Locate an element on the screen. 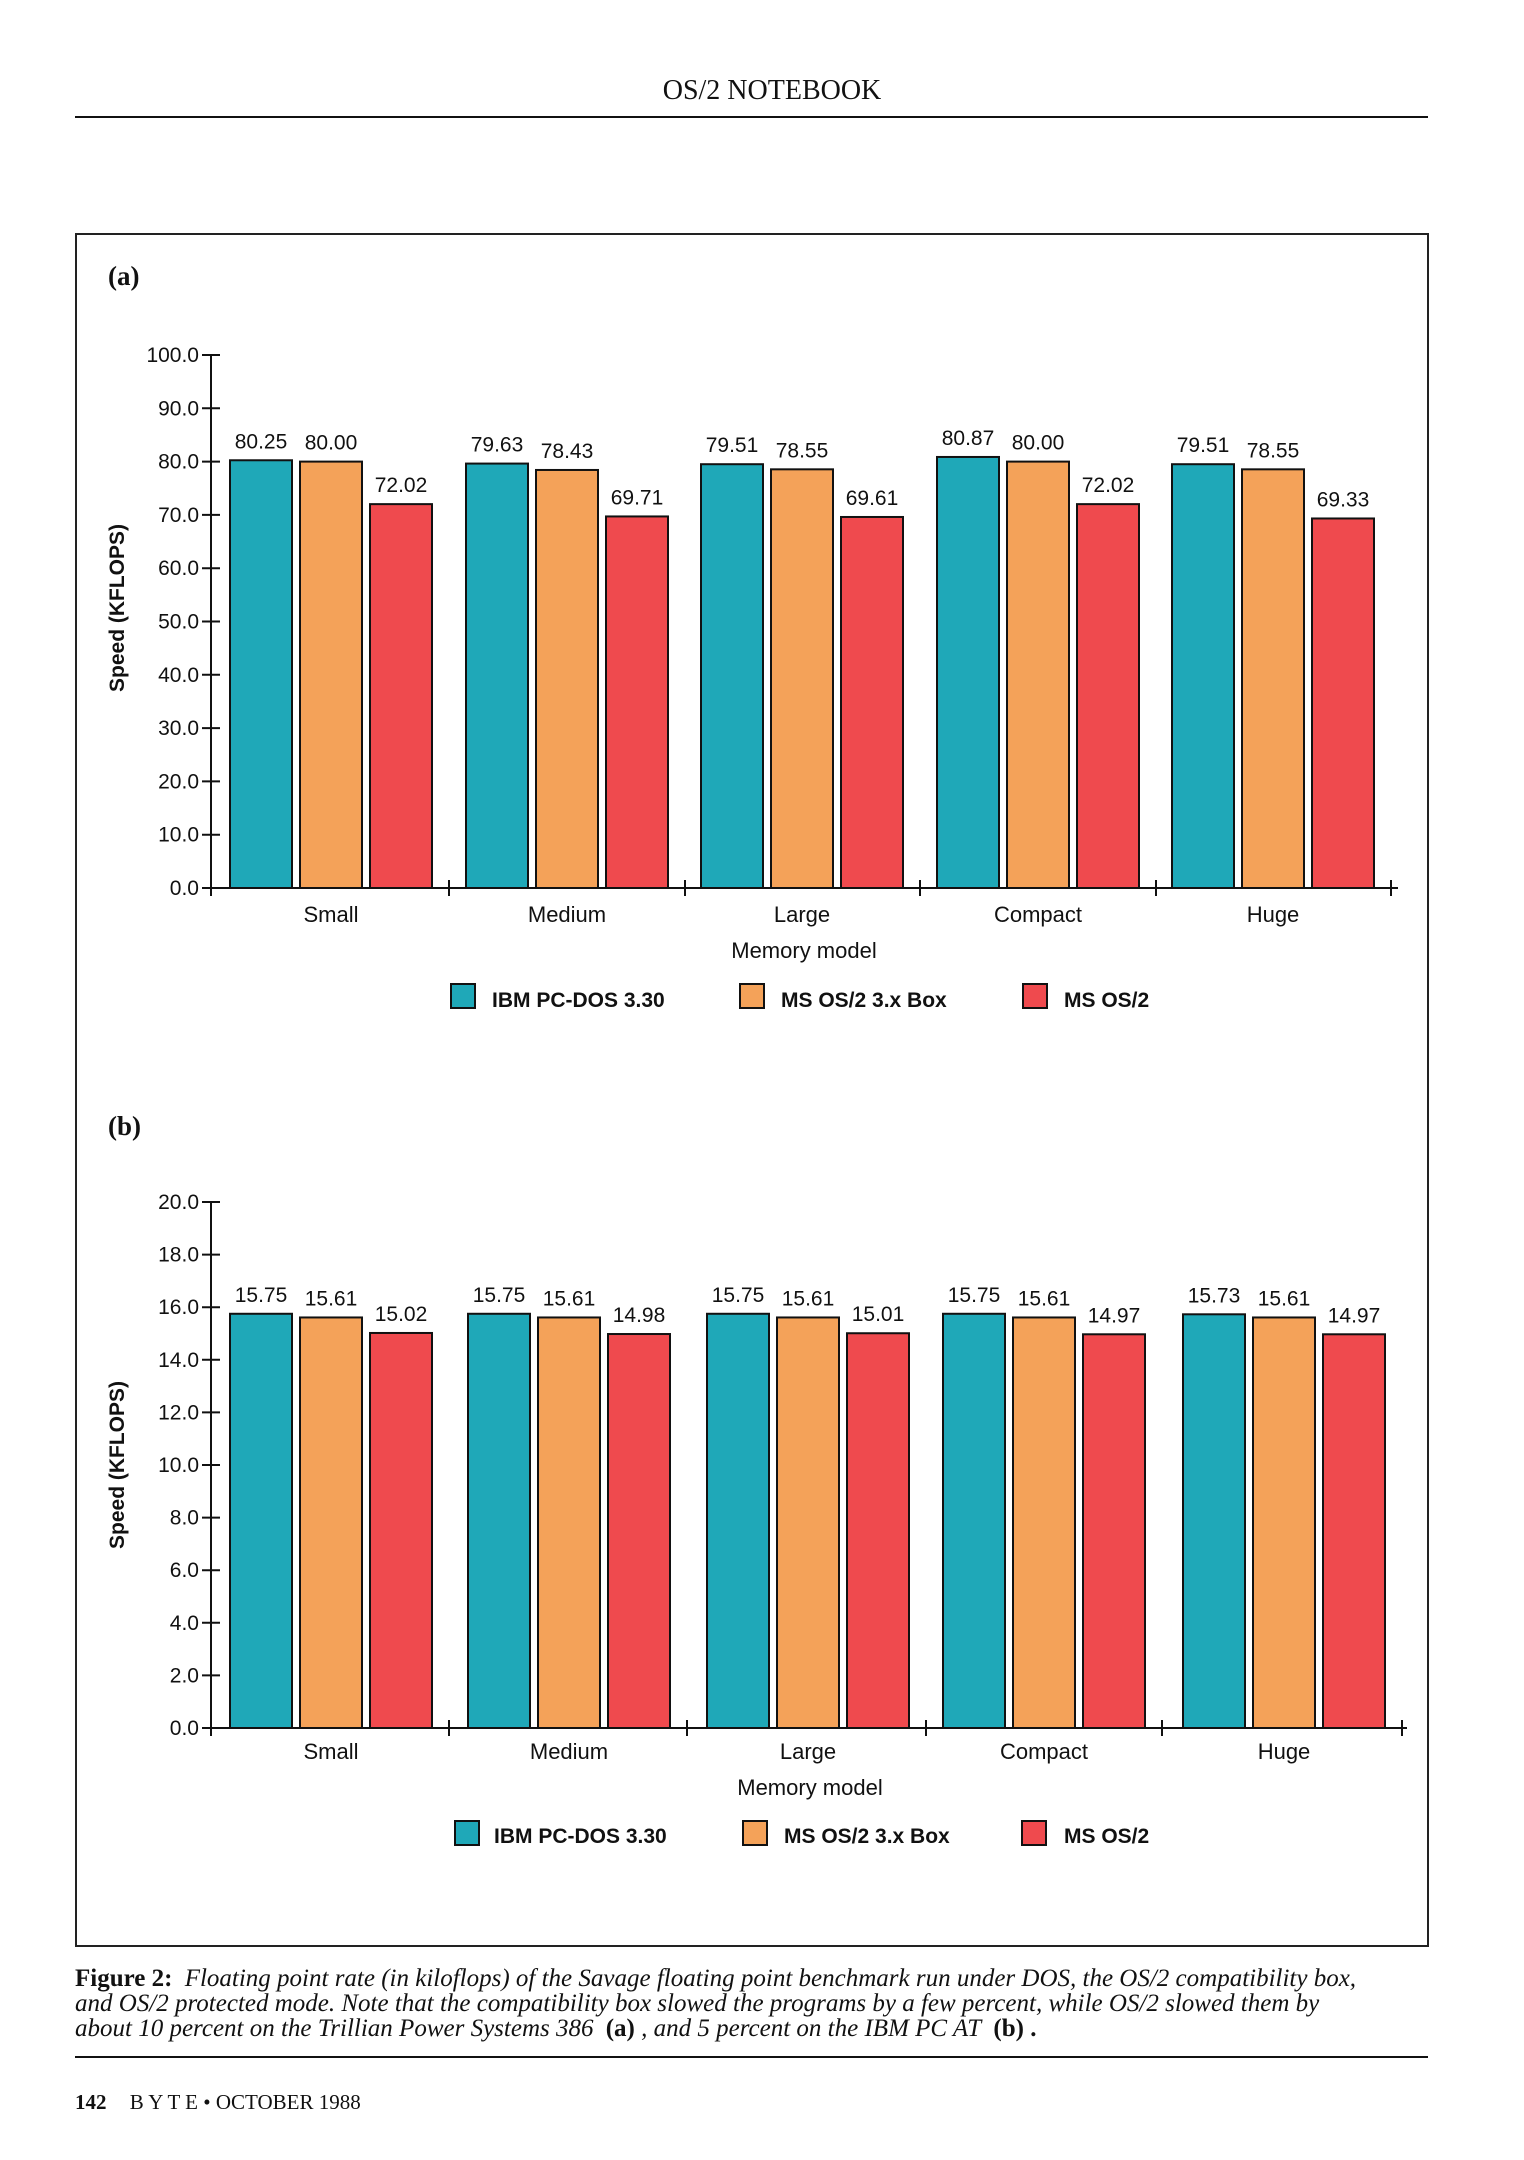 This screenshot has width=1524, height=2160. y-tick-label: 40.0 is located at coordinates (178, 675).